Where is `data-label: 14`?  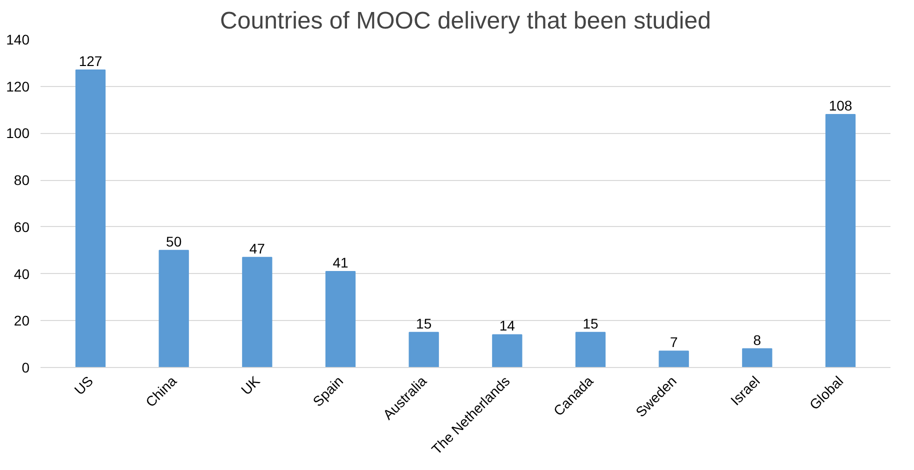 data-label: 14 is located at coordinates (507, 326).